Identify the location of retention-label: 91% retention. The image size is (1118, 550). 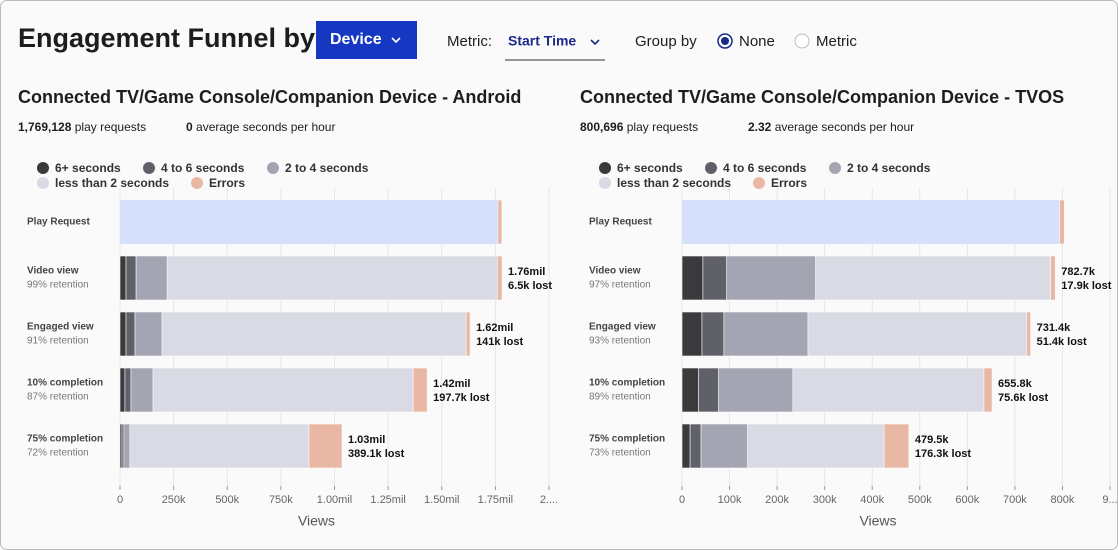
(58, 341).